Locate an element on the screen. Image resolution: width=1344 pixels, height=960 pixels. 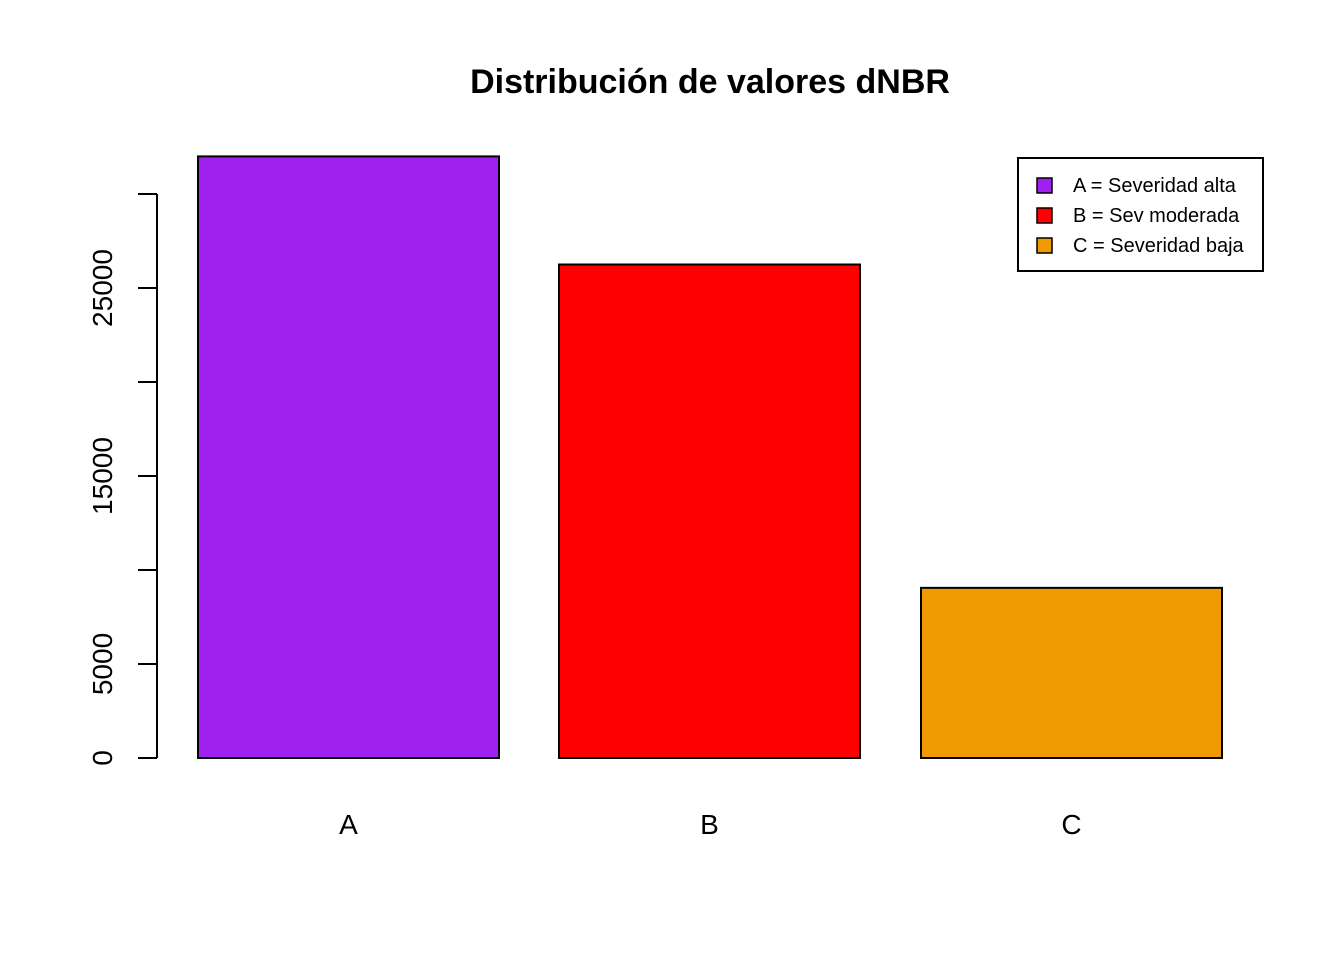
category-label-c: C is located at coordinates (1071, 824).